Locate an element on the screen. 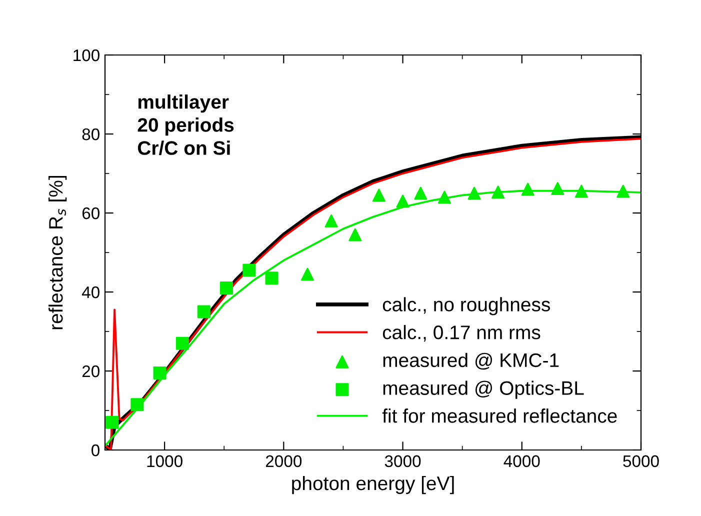 The height and width of the screenshot is (516, 701). y-axis-title: reflectance R$_{s}$ [%] is located at coordinates (57, 253).